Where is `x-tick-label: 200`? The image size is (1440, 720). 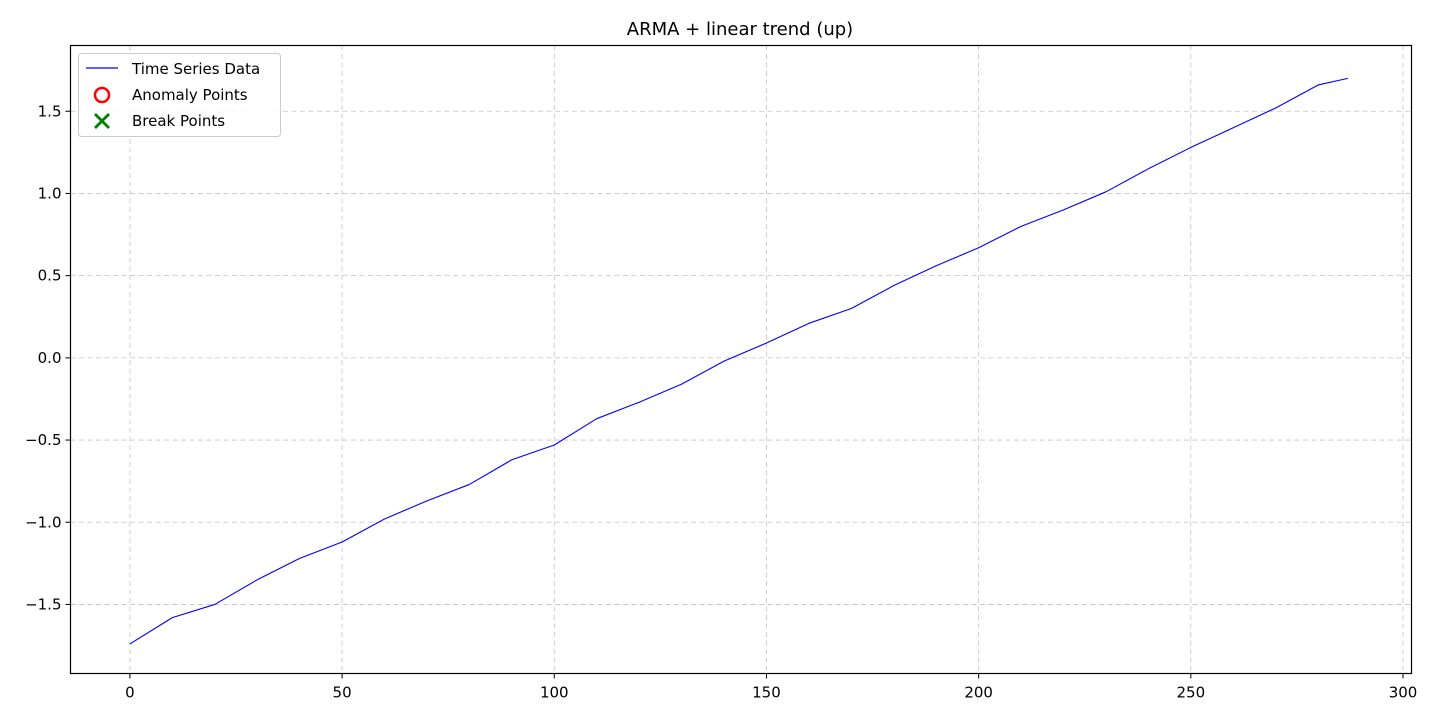 x-tick-label: 200 is located at coordinates (978, 693).